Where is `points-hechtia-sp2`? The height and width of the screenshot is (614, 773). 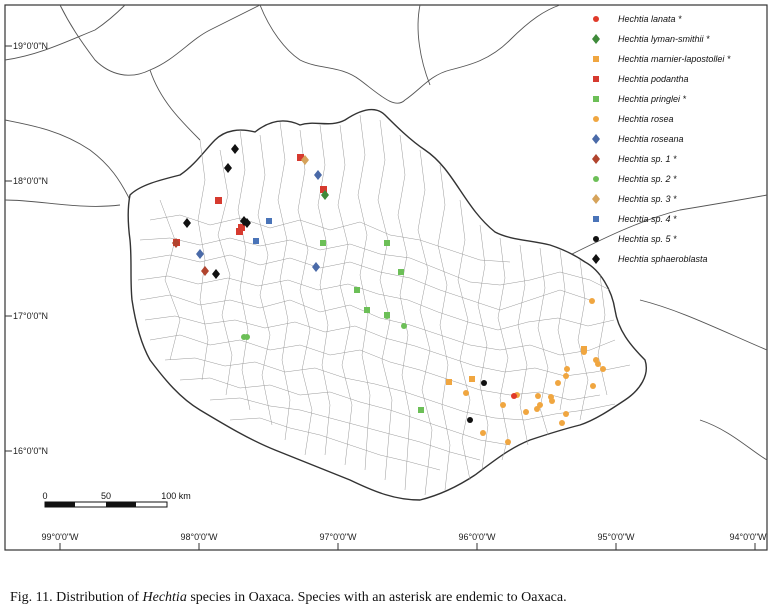 points-hechtia-sp2 is located at coordinates (324, 326).